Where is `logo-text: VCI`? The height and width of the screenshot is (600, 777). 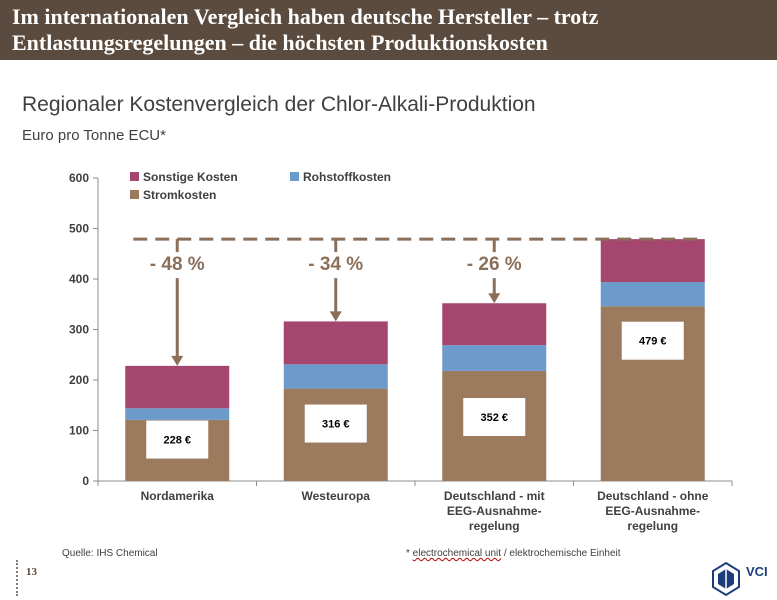 logo-text: VCI is located at coordinates (757, 571).